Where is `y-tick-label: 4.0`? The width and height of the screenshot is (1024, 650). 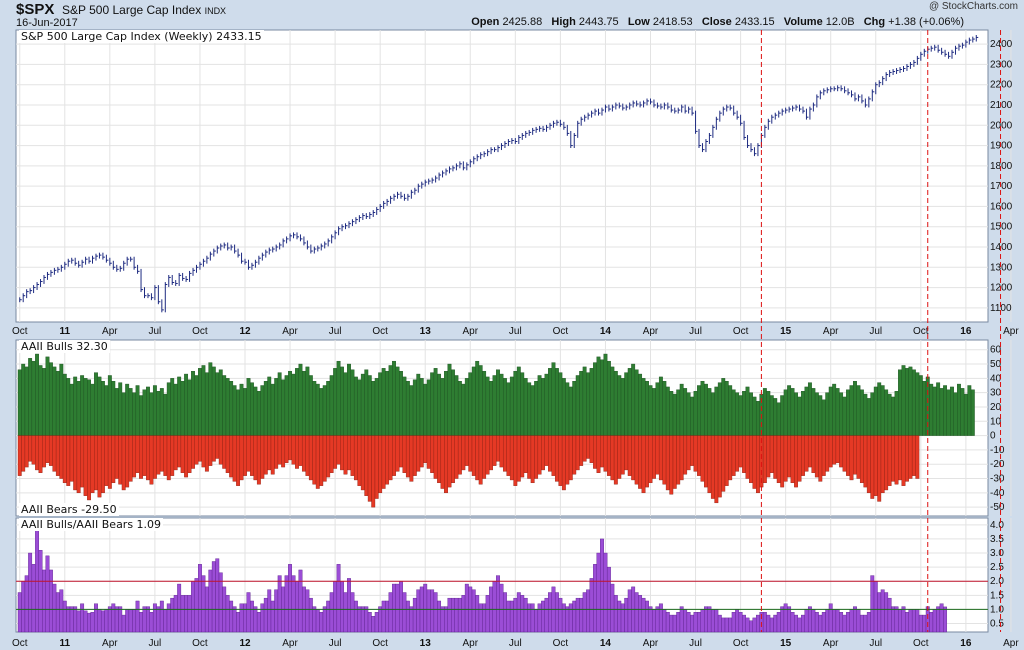
y-tick-label: 4.0 is located at coordinates (997, 525).